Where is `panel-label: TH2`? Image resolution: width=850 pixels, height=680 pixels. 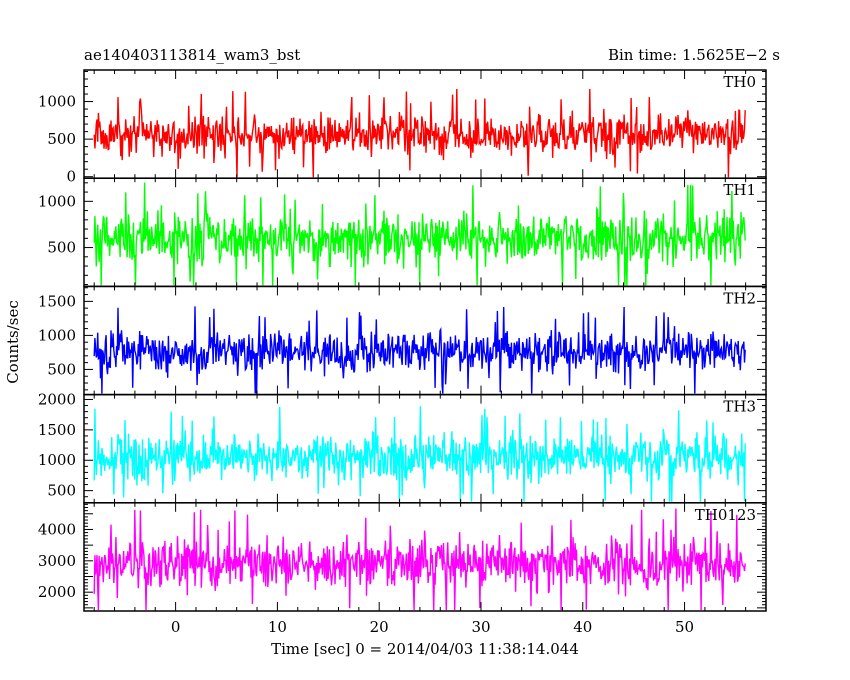
panel-label: TH2 is located at coordinates (739, 298).